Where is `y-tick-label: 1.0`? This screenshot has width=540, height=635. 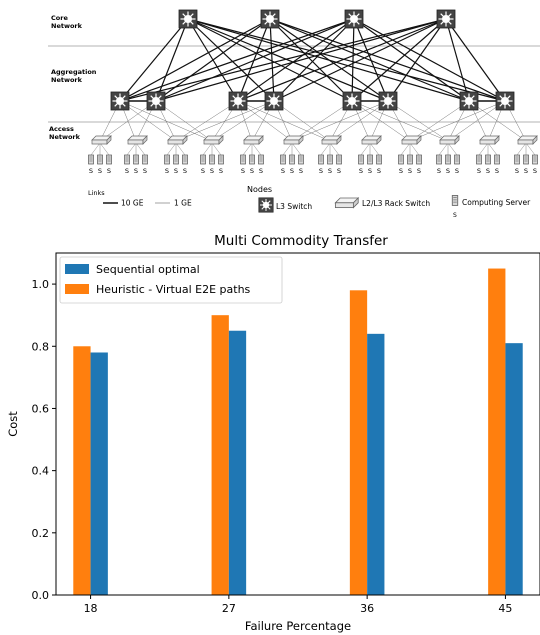 y-tick-label: 1.0 is located at coordinates (41, 284).